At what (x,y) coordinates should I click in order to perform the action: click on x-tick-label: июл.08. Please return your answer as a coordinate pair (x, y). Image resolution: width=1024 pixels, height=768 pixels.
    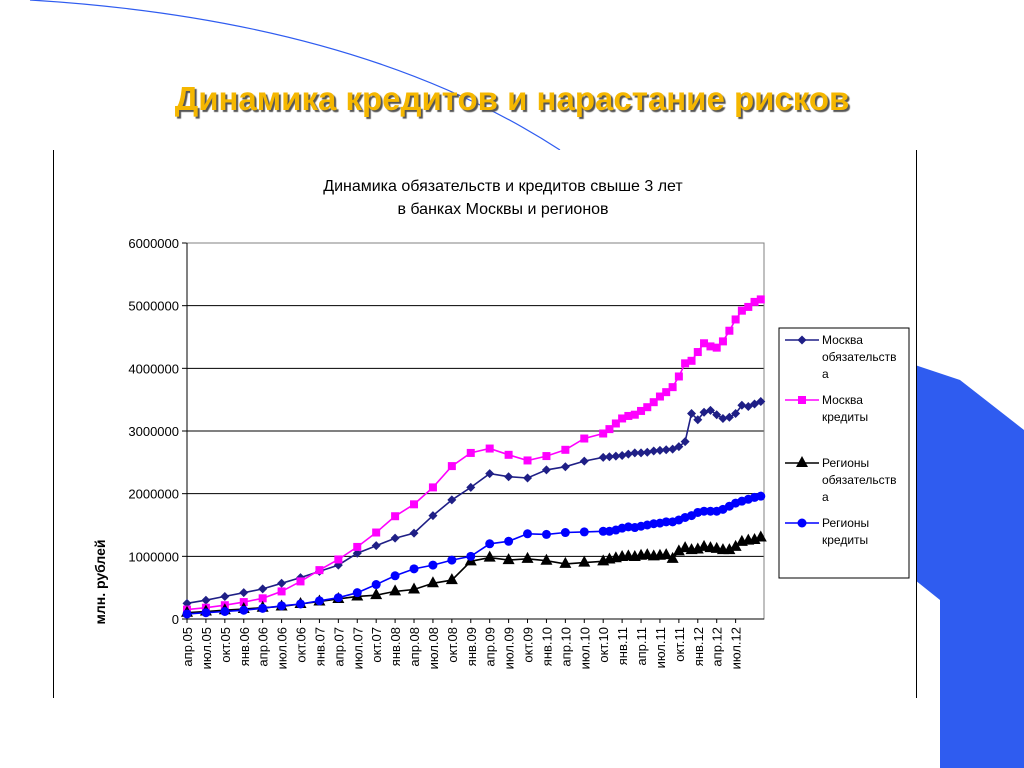
    Looking at the image, I should click on (433, 648).